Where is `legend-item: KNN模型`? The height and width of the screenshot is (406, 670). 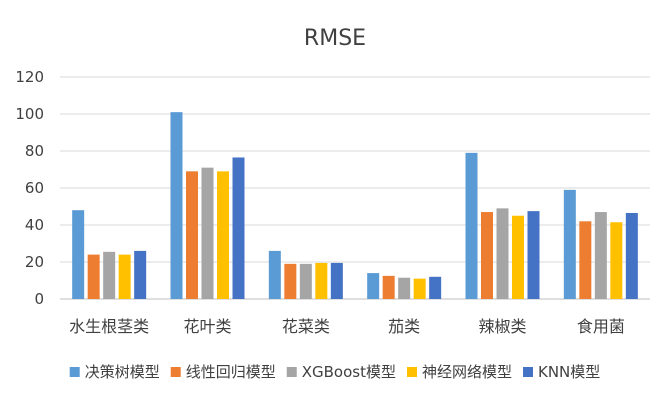 legend-item: KNN模型 is located at coordinates (561, 372).